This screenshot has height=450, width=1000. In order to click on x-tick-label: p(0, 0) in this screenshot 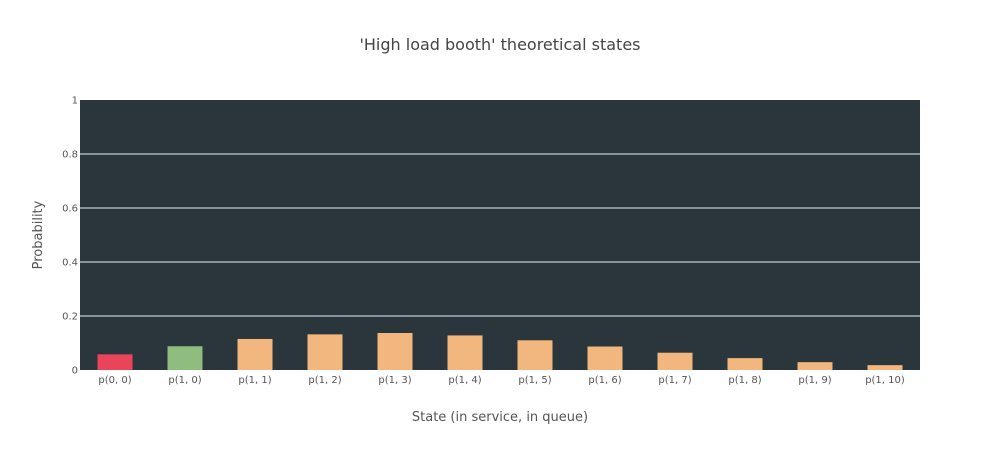, I will do `click(114, 380)`.